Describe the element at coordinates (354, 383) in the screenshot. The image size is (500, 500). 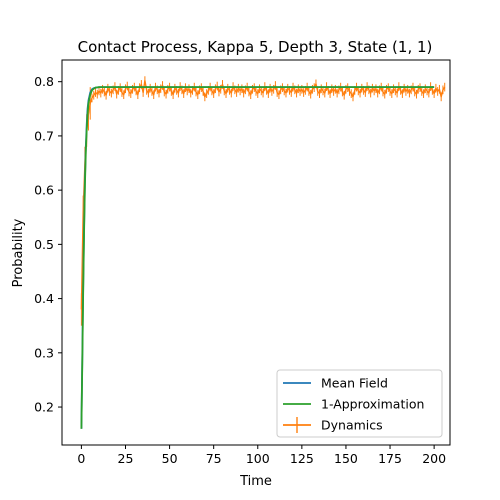
I see `legend-label: Mean Field` at that location.